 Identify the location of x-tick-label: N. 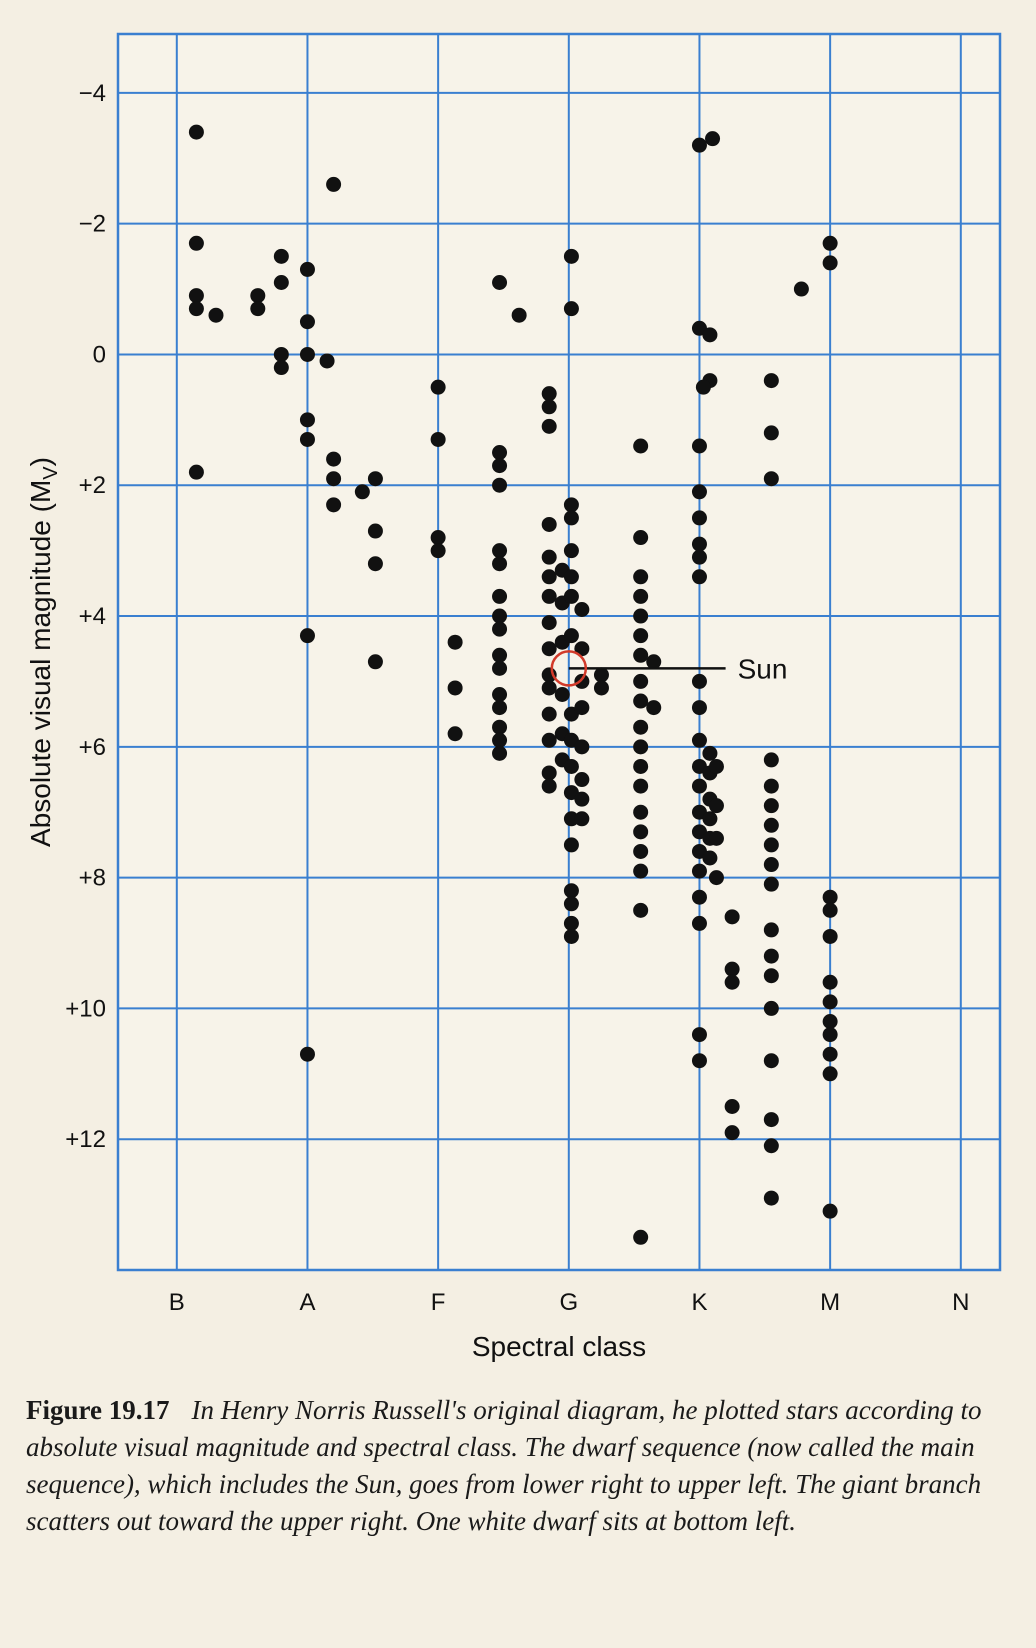
(960, 1302).